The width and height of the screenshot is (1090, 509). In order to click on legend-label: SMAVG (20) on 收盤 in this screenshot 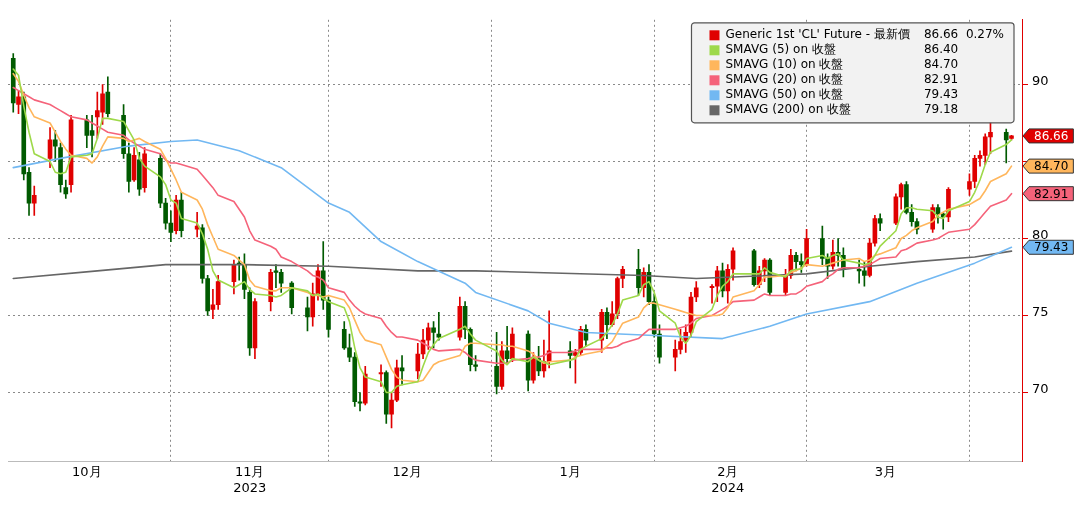, I will do `click(784, 79)`.